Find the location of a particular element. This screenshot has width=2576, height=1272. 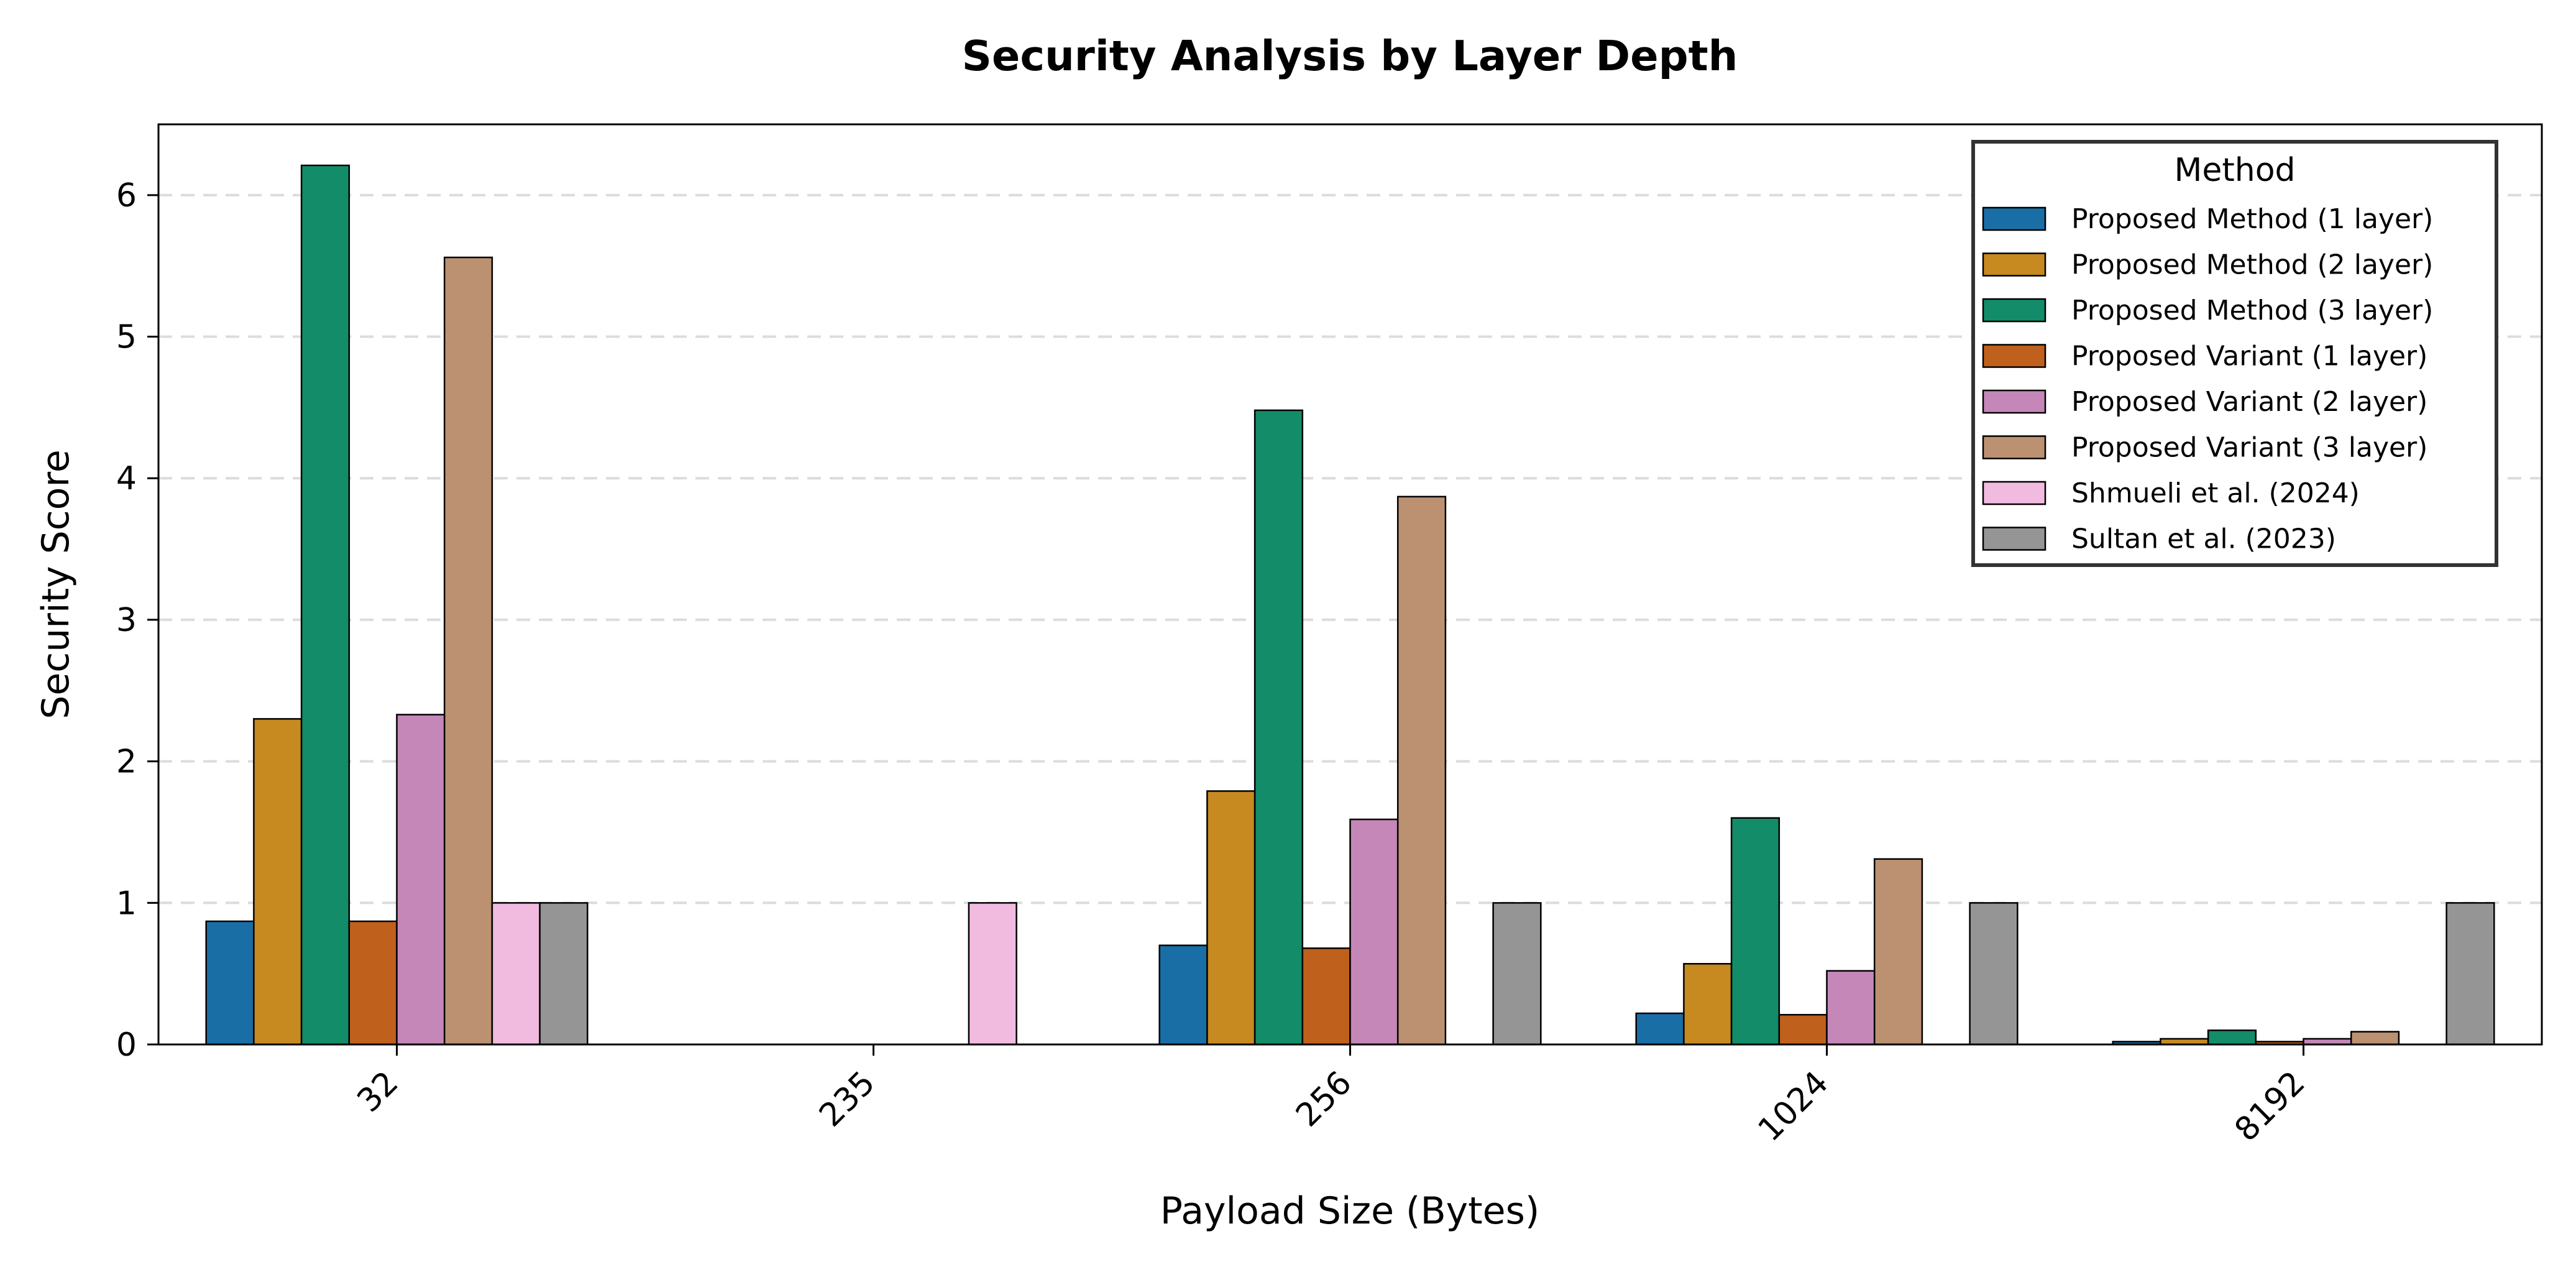

legend-entry-label: Sultan et al. (2023) is located at coordinates (2203, 539).